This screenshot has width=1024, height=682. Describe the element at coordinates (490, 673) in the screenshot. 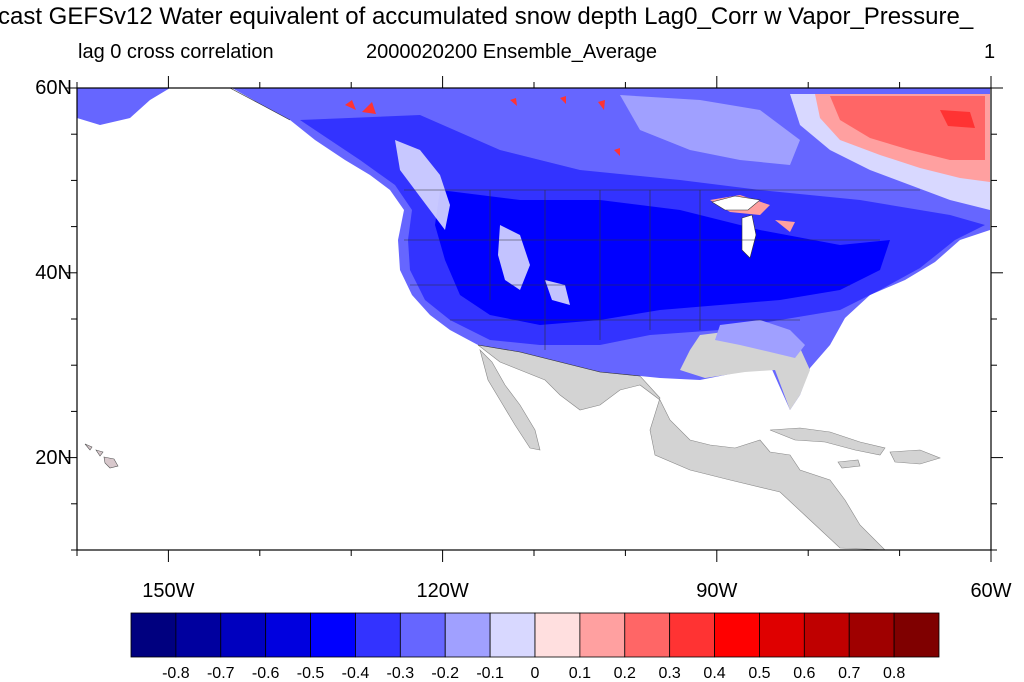

I see `colorbar-label: -0.1` at that location.